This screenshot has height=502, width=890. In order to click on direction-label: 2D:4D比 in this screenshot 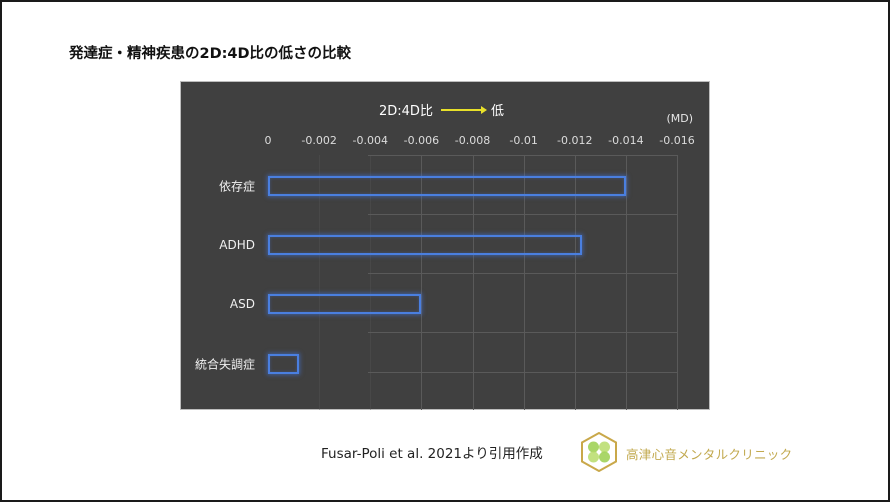, I will do `click(406, 111)`.